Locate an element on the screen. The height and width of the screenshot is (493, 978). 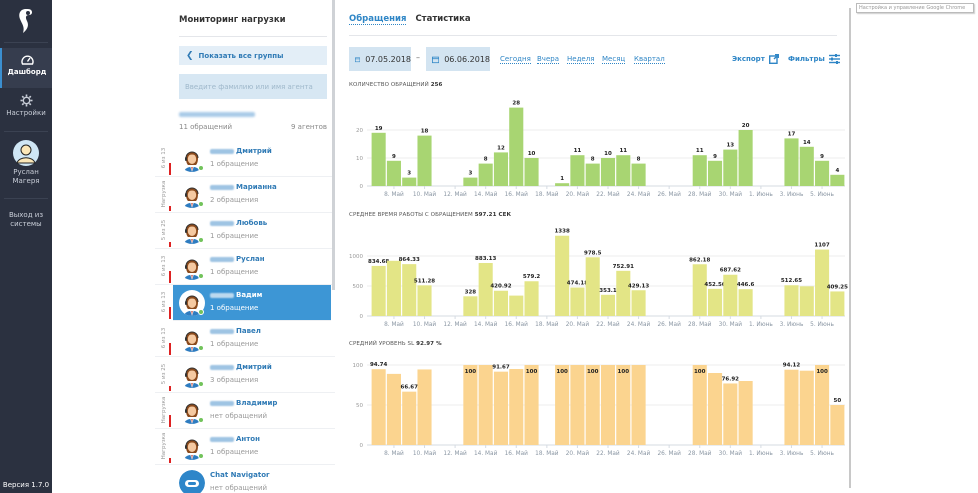
agent-list-item: 6 из 13 Павел 1 обращение is located at coordinates (245, 339).